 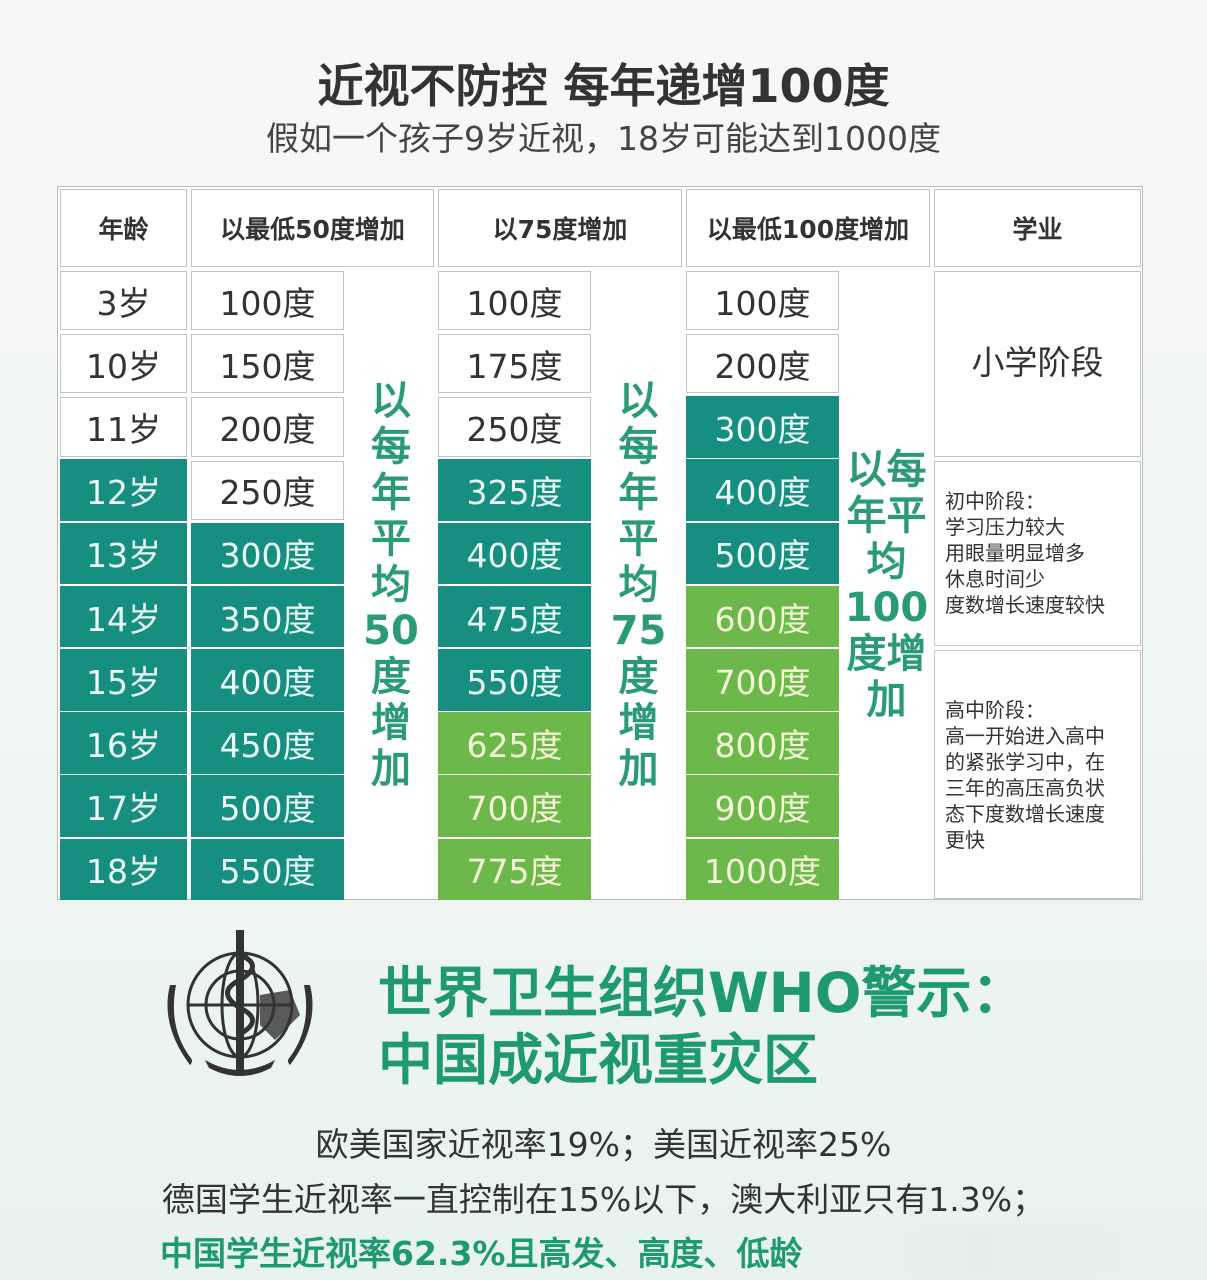 I want to click on value-cell: 150度, so click(x=267, y=364).